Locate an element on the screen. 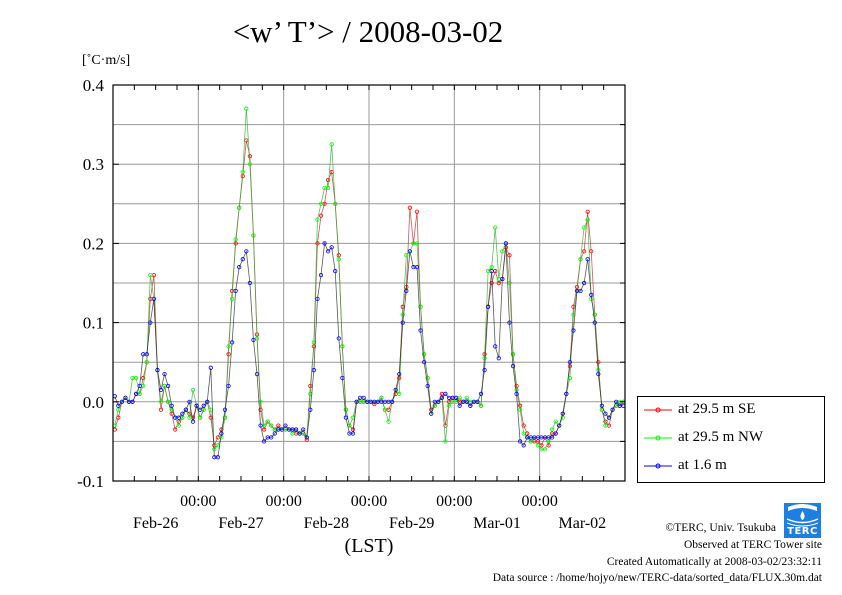 Image resolution: width=842 pixels, height=595 pixels. terc-logo-emblem is located at coordinates (802, 515).